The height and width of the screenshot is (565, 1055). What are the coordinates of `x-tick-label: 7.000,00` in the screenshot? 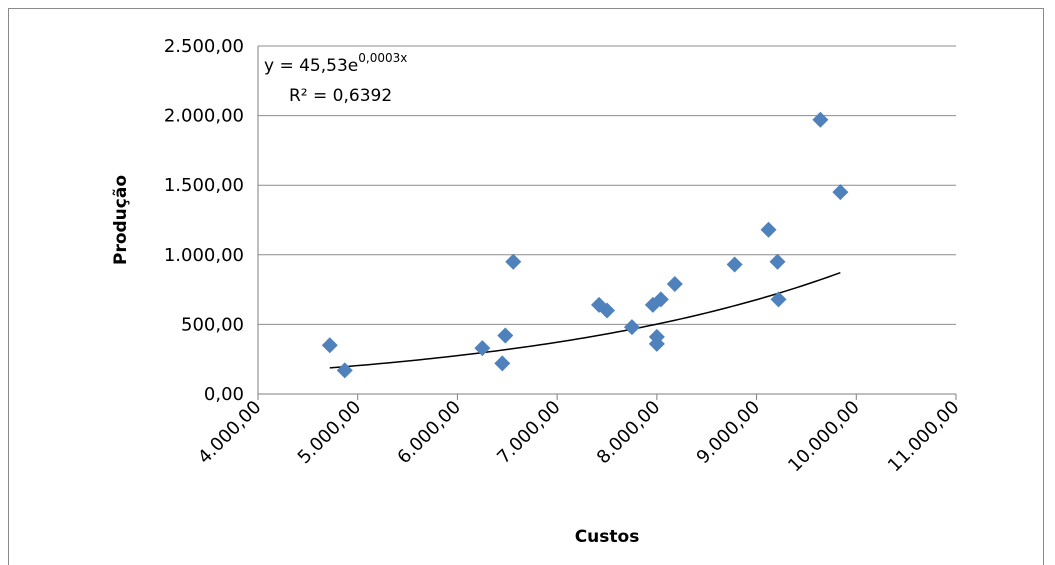 It's located at (529, 433).